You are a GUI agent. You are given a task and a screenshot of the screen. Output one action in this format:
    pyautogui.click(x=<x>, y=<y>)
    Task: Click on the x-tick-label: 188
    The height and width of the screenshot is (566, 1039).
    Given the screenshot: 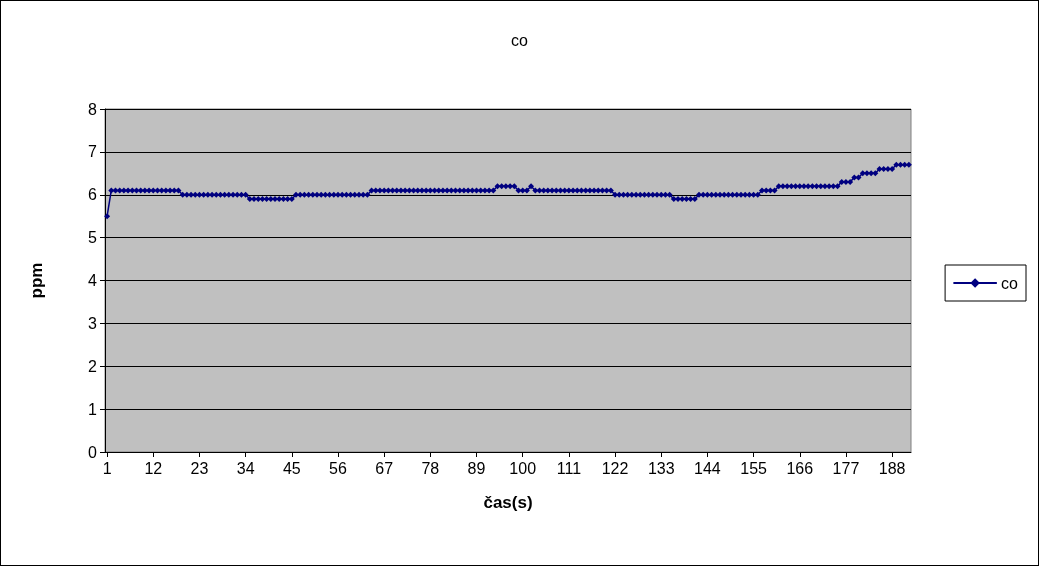 What is the action you would take?
    pyautogui.click(x=892, y=468)
    